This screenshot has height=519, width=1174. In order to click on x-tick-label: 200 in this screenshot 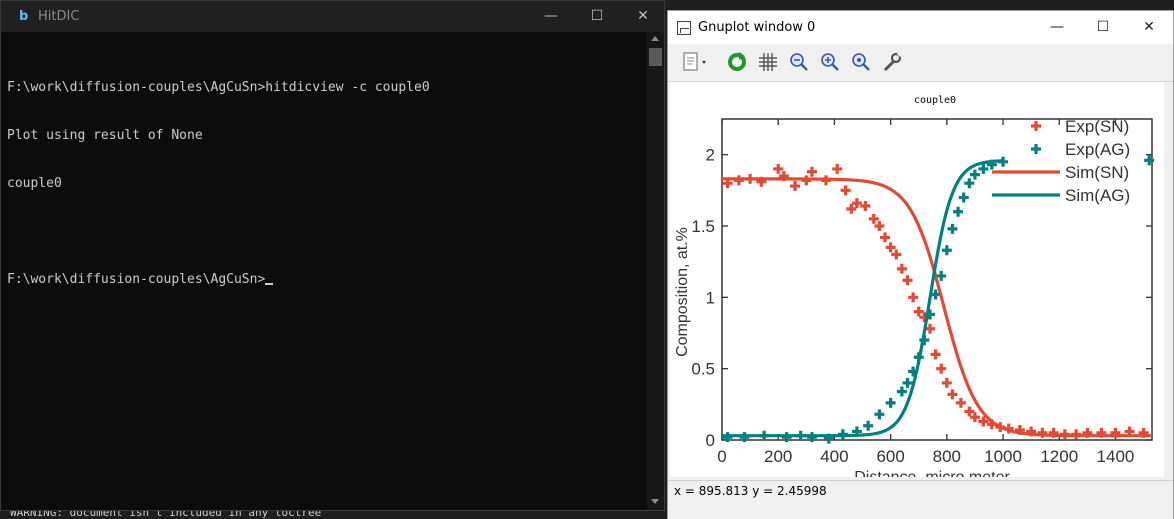, I will do `click(778, 456)`.